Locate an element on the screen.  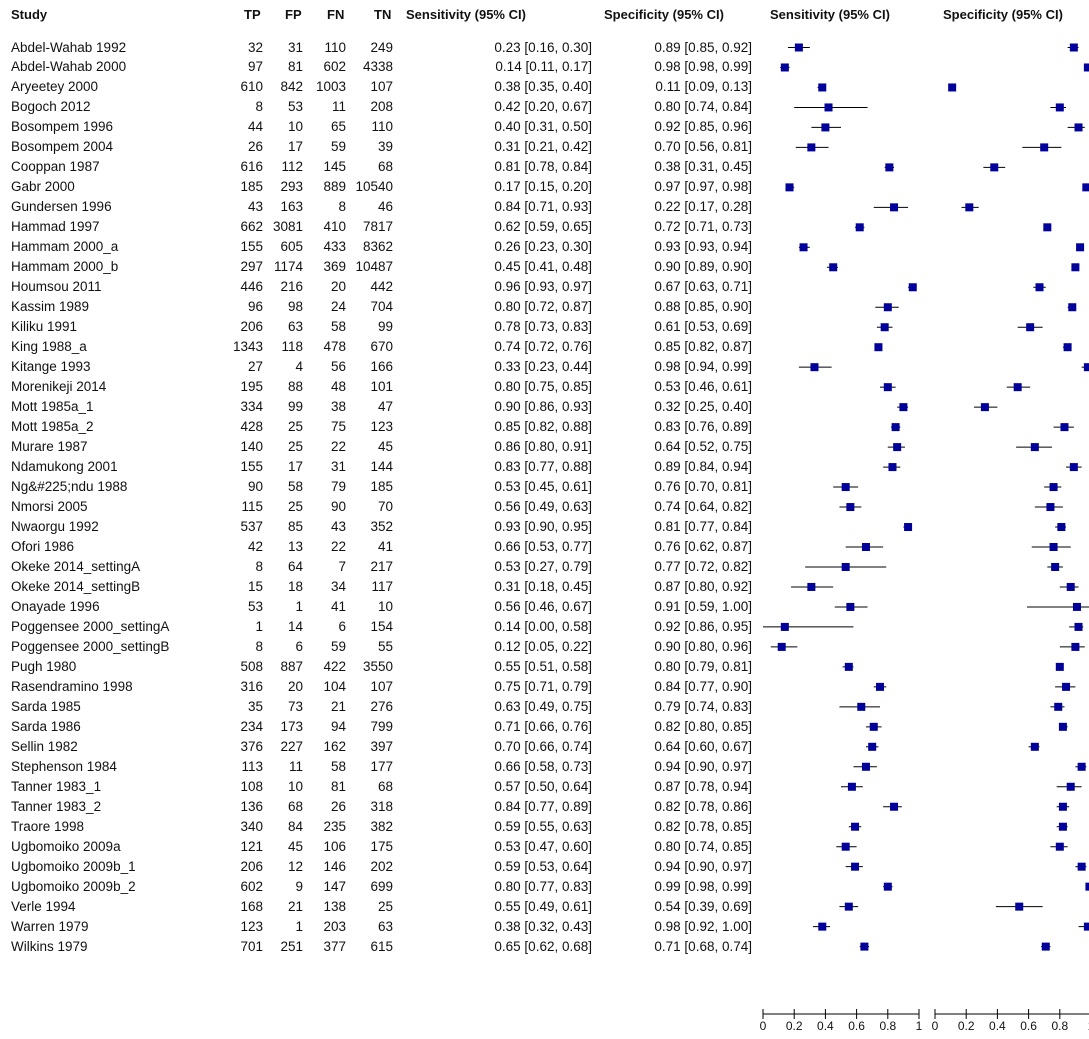
cell-fn: 48 is located at coordinates (338, 387).